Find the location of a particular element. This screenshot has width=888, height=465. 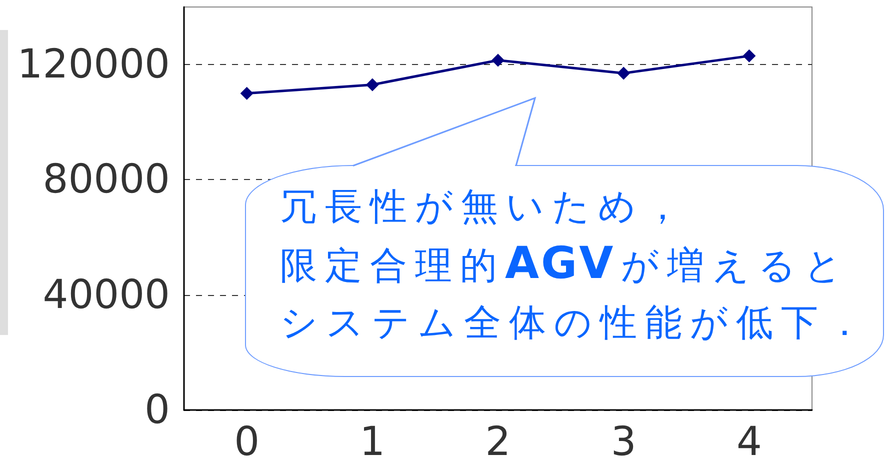

x-tick-label: 2 is located at coordinates (498, 442).